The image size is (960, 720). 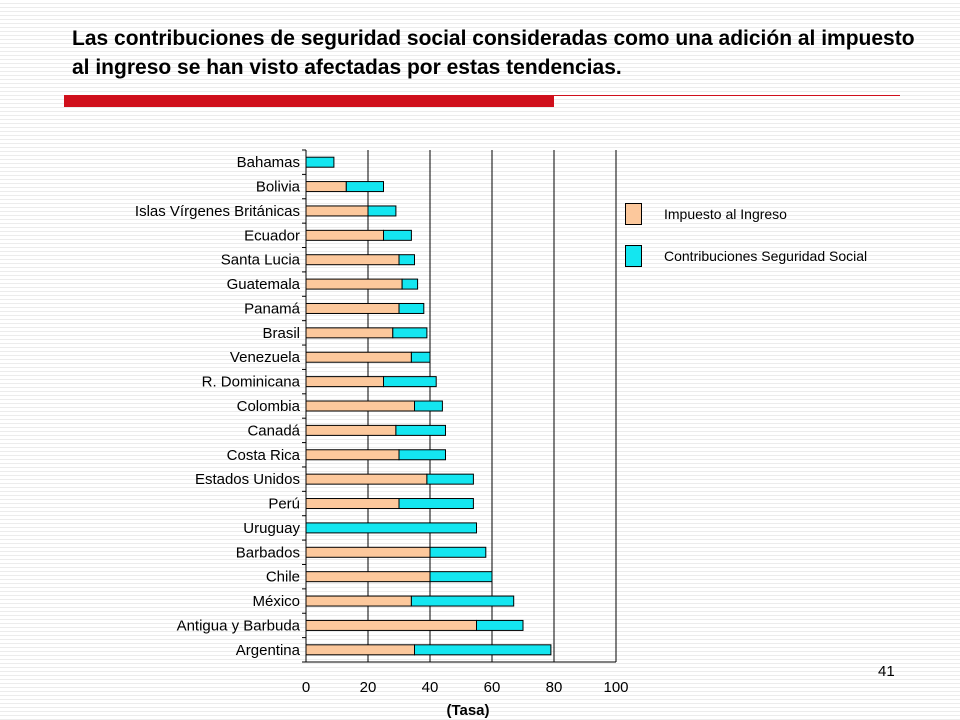 What do you see at coordinates (271, 528) in the screenshot?
I see `category-label-uruguay: Uruguay` at bounding box center [271, 528].